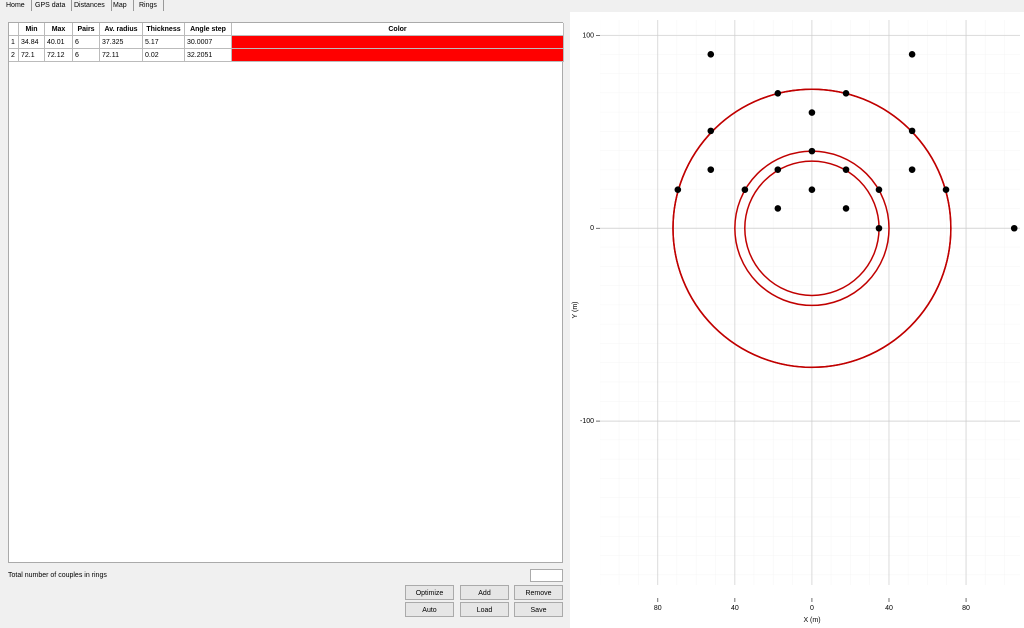  What do you see at coordinates (59, 55) in the screenshot?
I see `table-cell: 72.12` at bounding box center [59, 55].